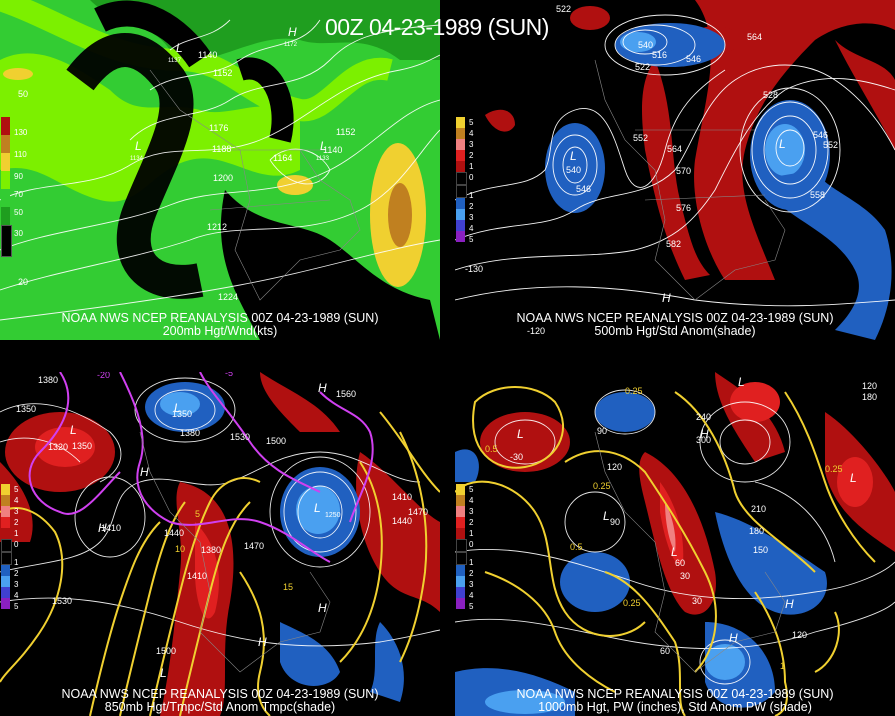  What do you see at coordinates (333, 515) in the screenshot?
I see `center-value: 1250` at bounding box center [333, 515].